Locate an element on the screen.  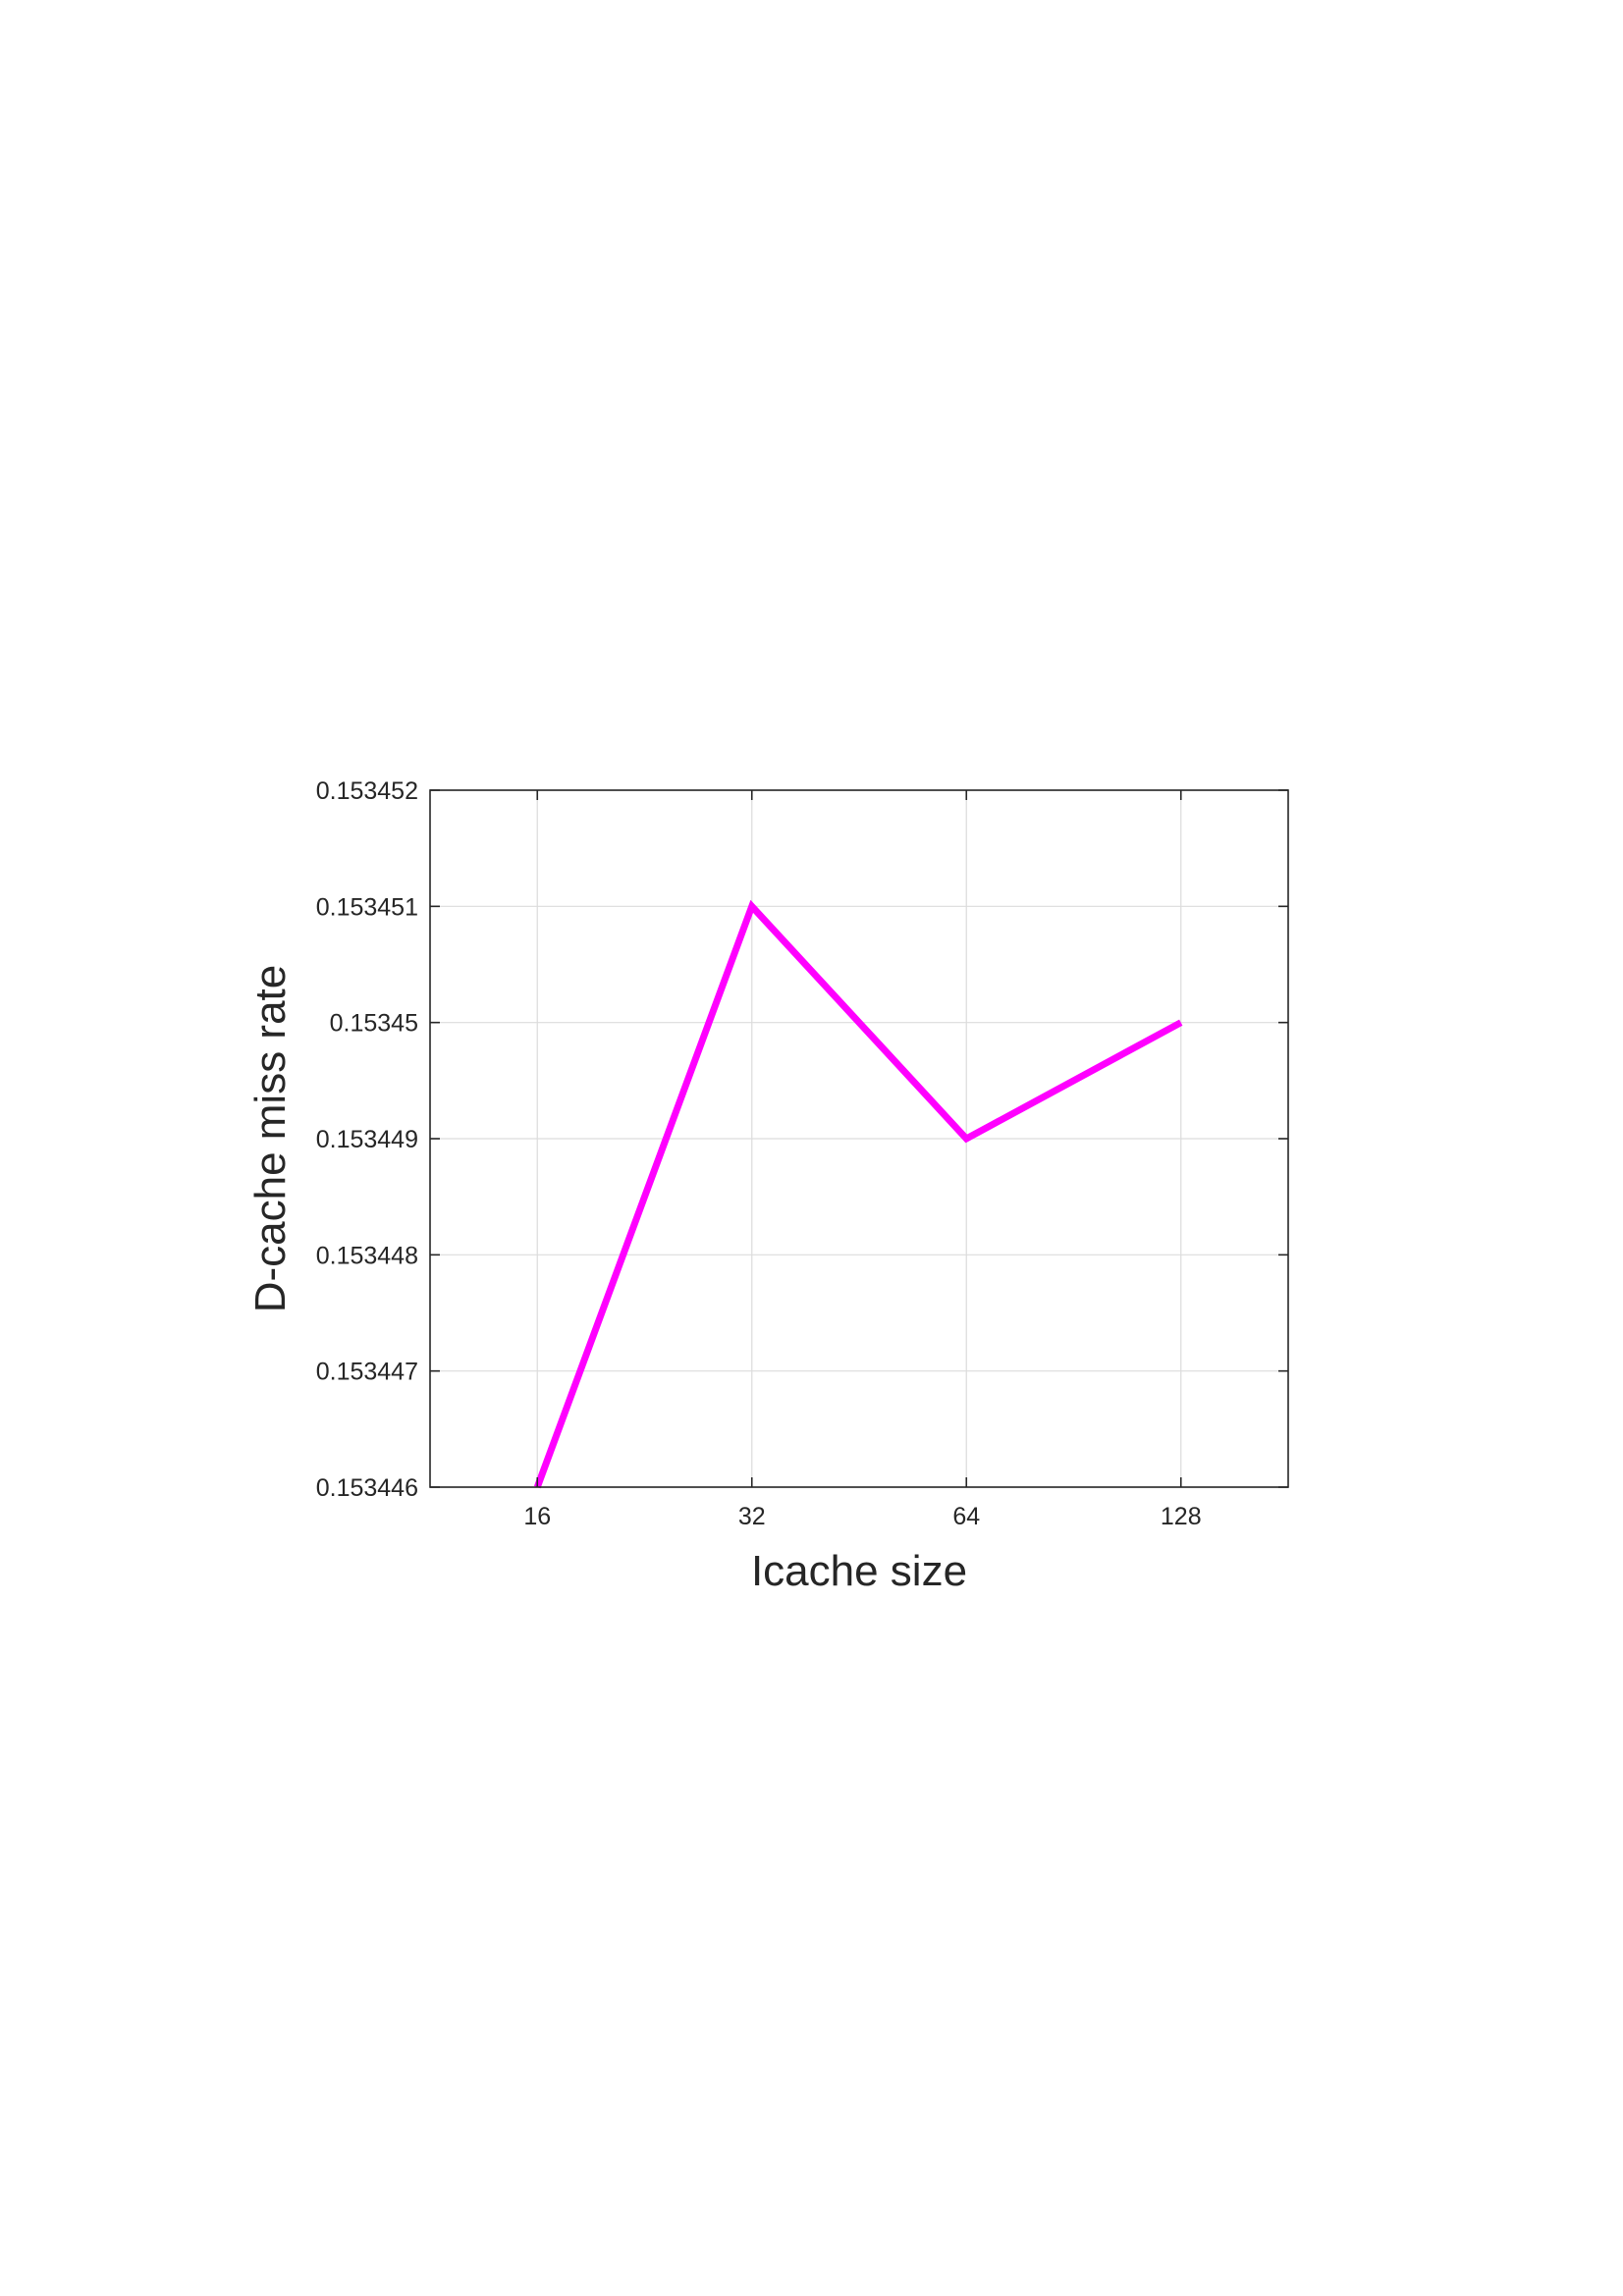
x-tick-label: 128 is located at coordinates (1181, 1516).